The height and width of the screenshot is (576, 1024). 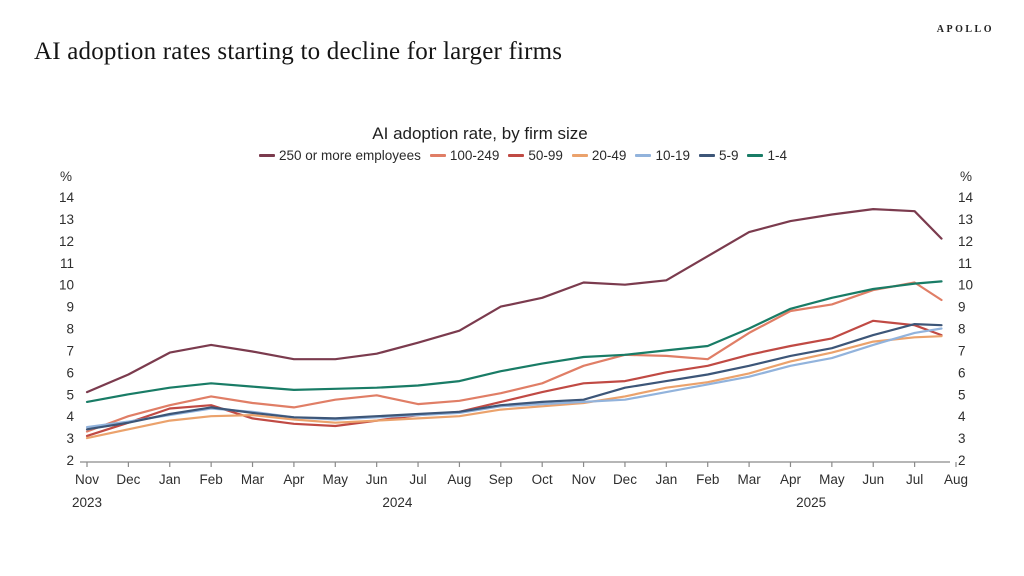 I want to click on y-axis-tick-label-right: 12, so click(x=965, y=241).